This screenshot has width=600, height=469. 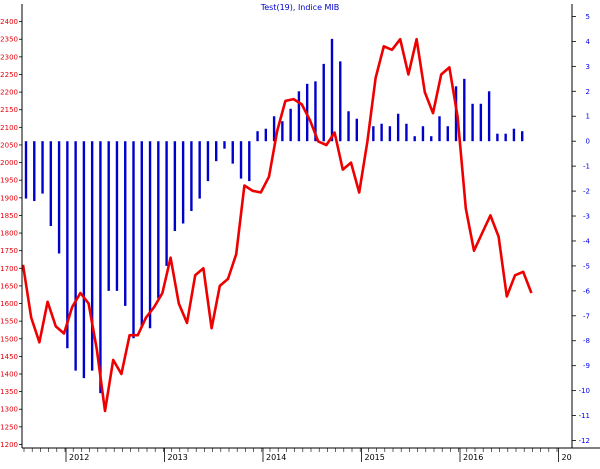 What do you see at coordinates (586, 266) in the screenshot?
I see `right-tick-label: -5` at bounding box center [586, 266].